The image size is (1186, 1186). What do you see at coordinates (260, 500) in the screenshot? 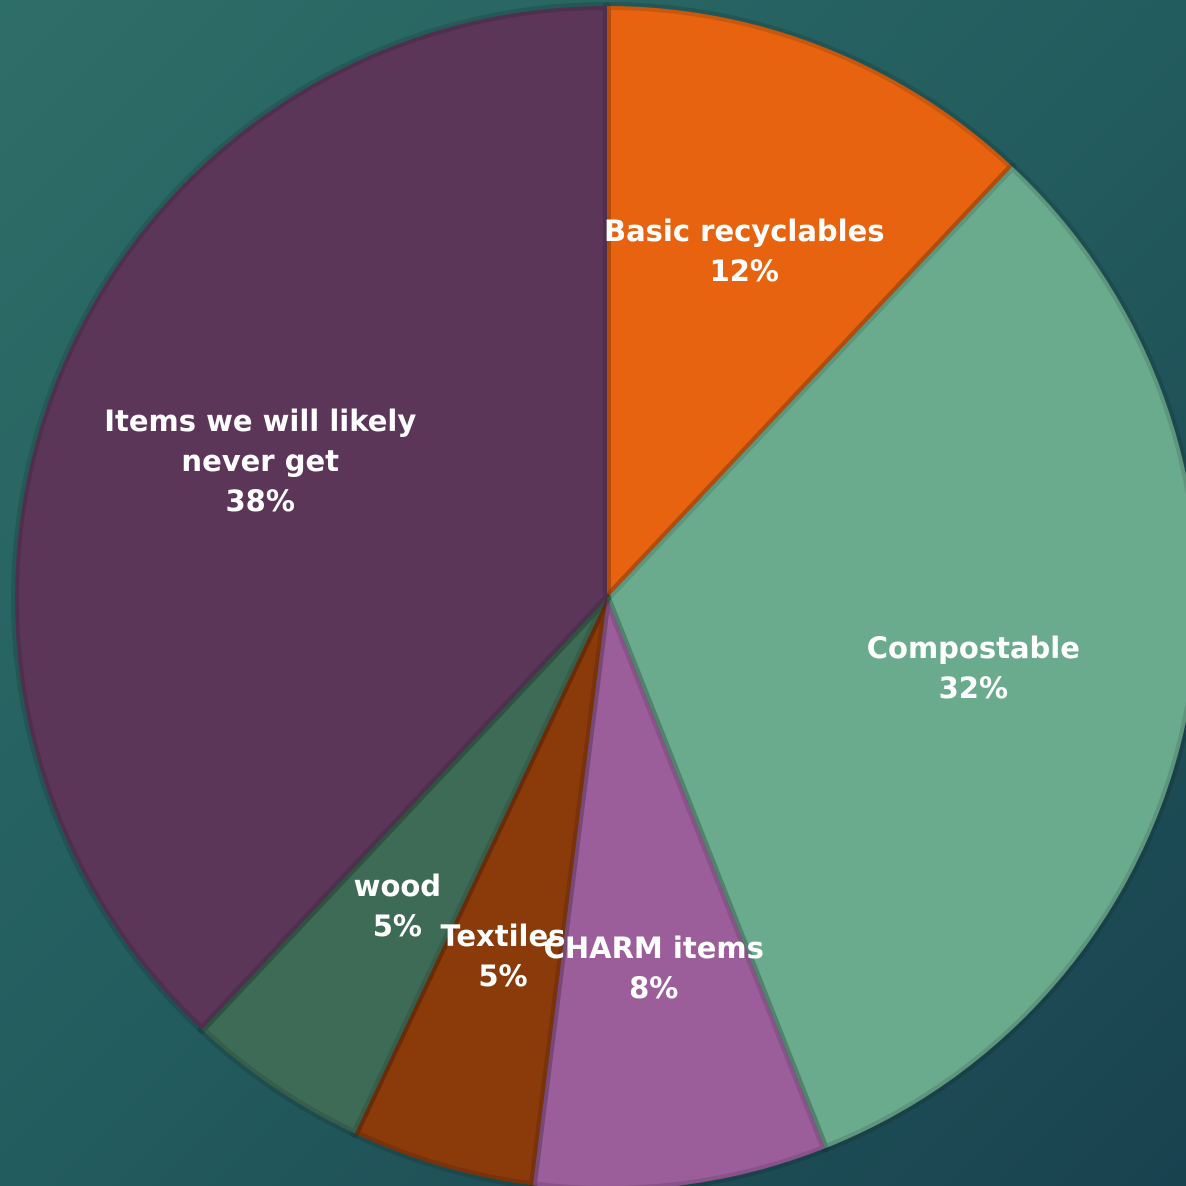
I see `value-label: 38%` at bounding box center [260, 500].